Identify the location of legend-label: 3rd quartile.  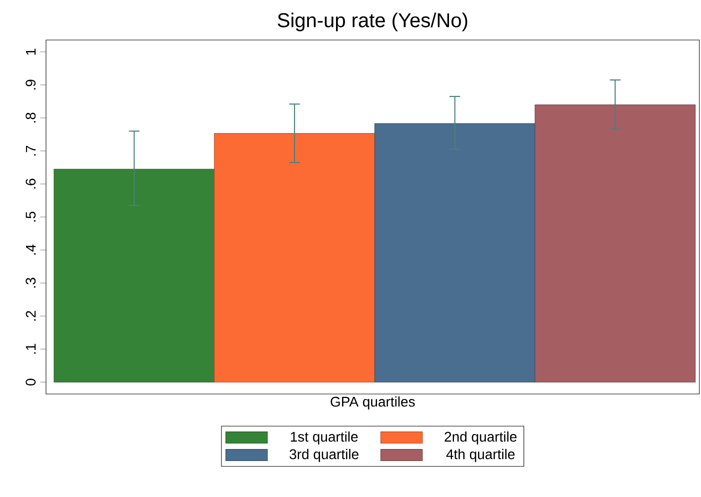
(324, 455).